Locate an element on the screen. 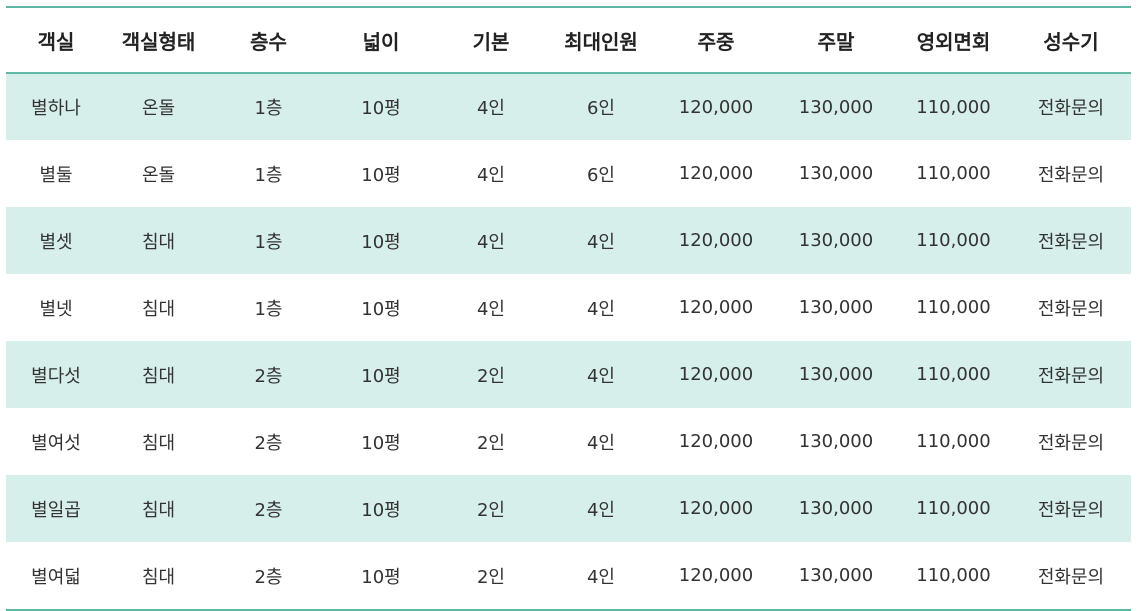 The height and width of the screenshot is (611, 1137). table-row: 별일곱 침대 2층 10평 2인 4인 120,000 130,000 110,000 전화문의 is located at coordinates (568, 508).